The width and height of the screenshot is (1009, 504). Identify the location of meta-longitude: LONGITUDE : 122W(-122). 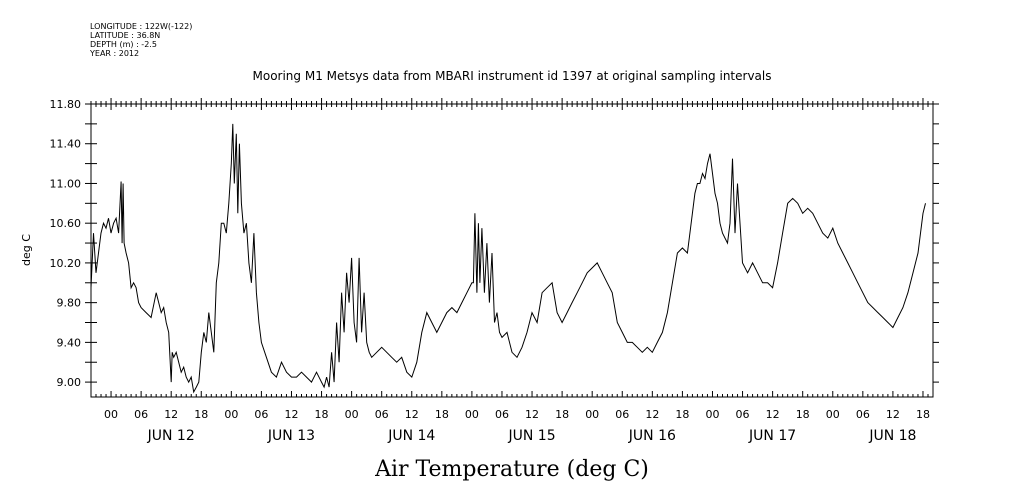
(141, 26).